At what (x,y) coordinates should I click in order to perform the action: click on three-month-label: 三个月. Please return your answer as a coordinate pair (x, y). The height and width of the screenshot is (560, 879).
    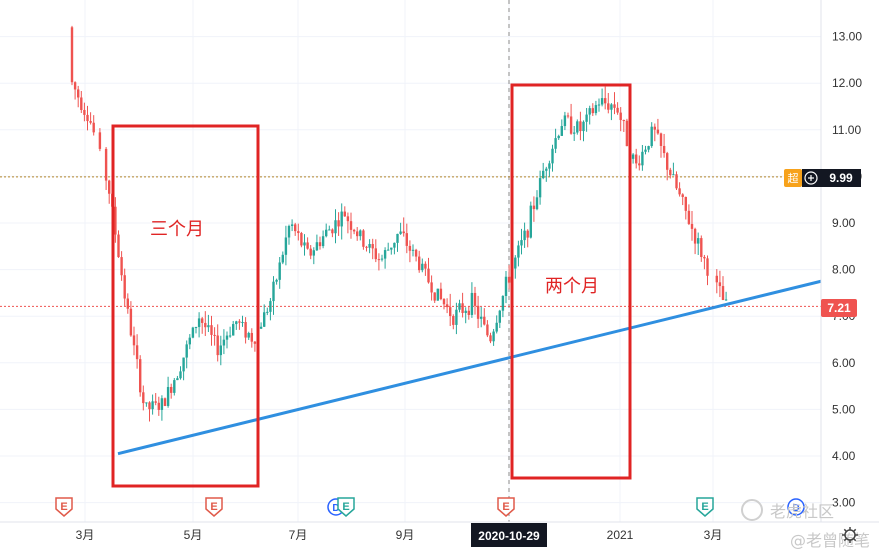
    Looking at the image, I should click on (177, 229).